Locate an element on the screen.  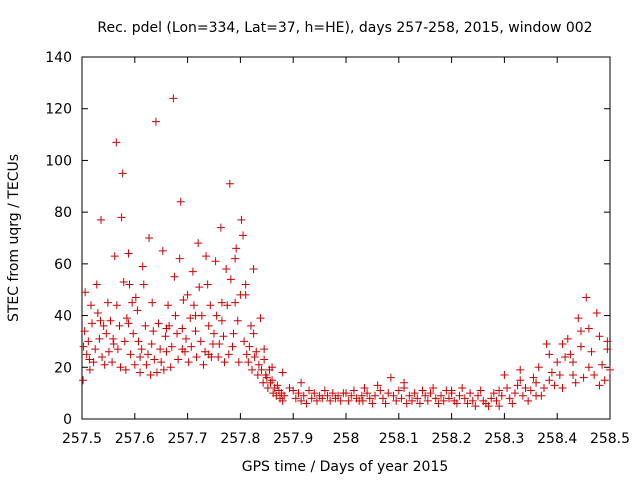
x-tick-label: 258.4 is located at coordinates (557, 439).